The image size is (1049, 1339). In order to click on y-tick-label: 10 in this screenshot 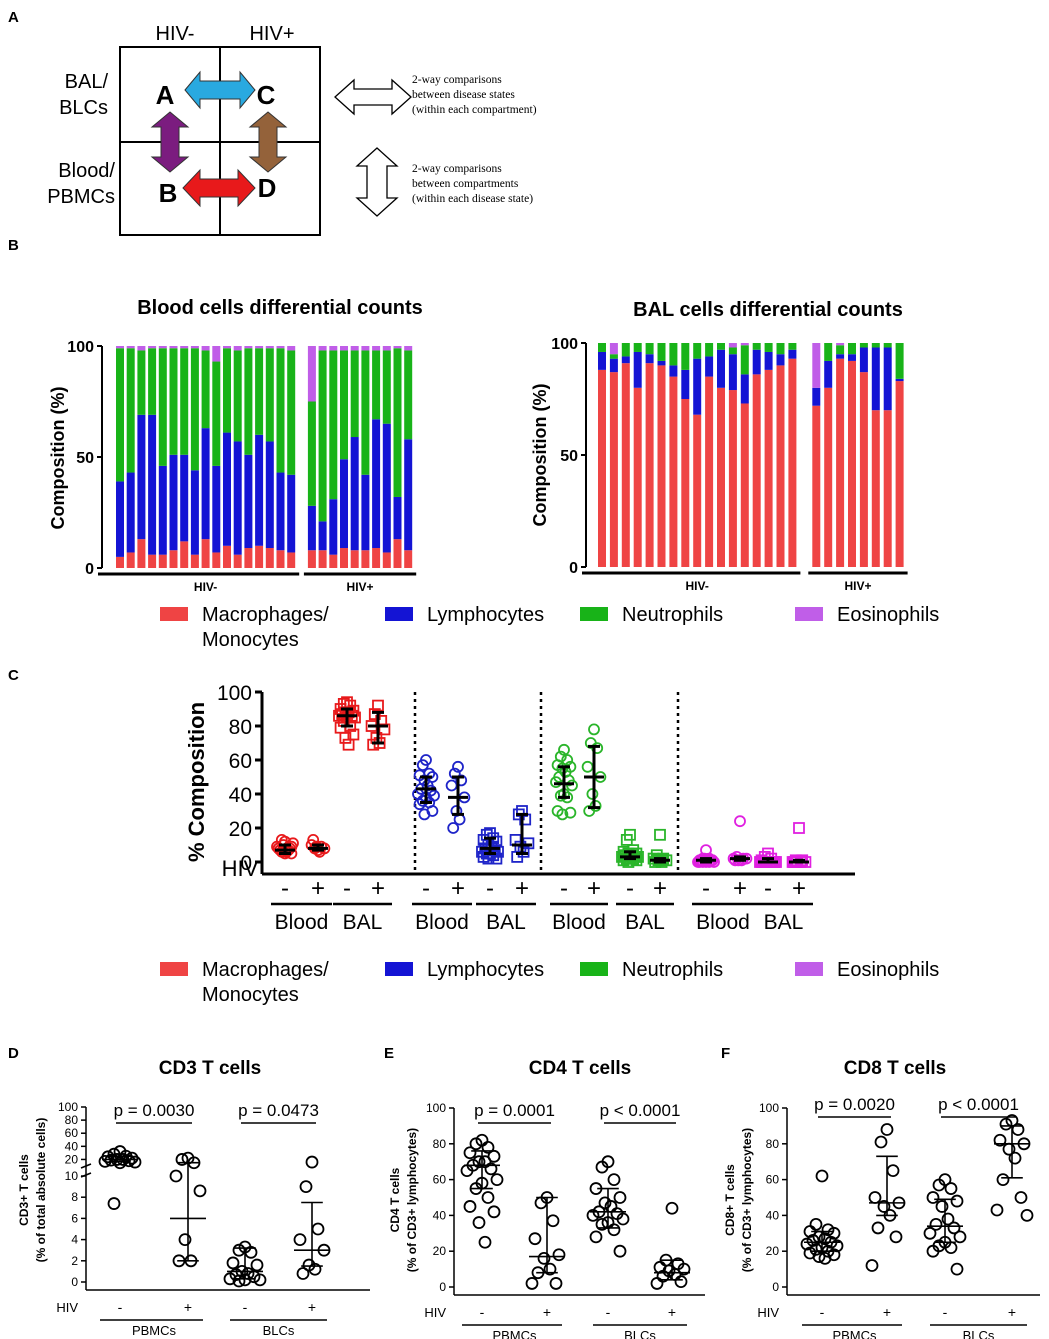, I will do `click(72, 1176)`.